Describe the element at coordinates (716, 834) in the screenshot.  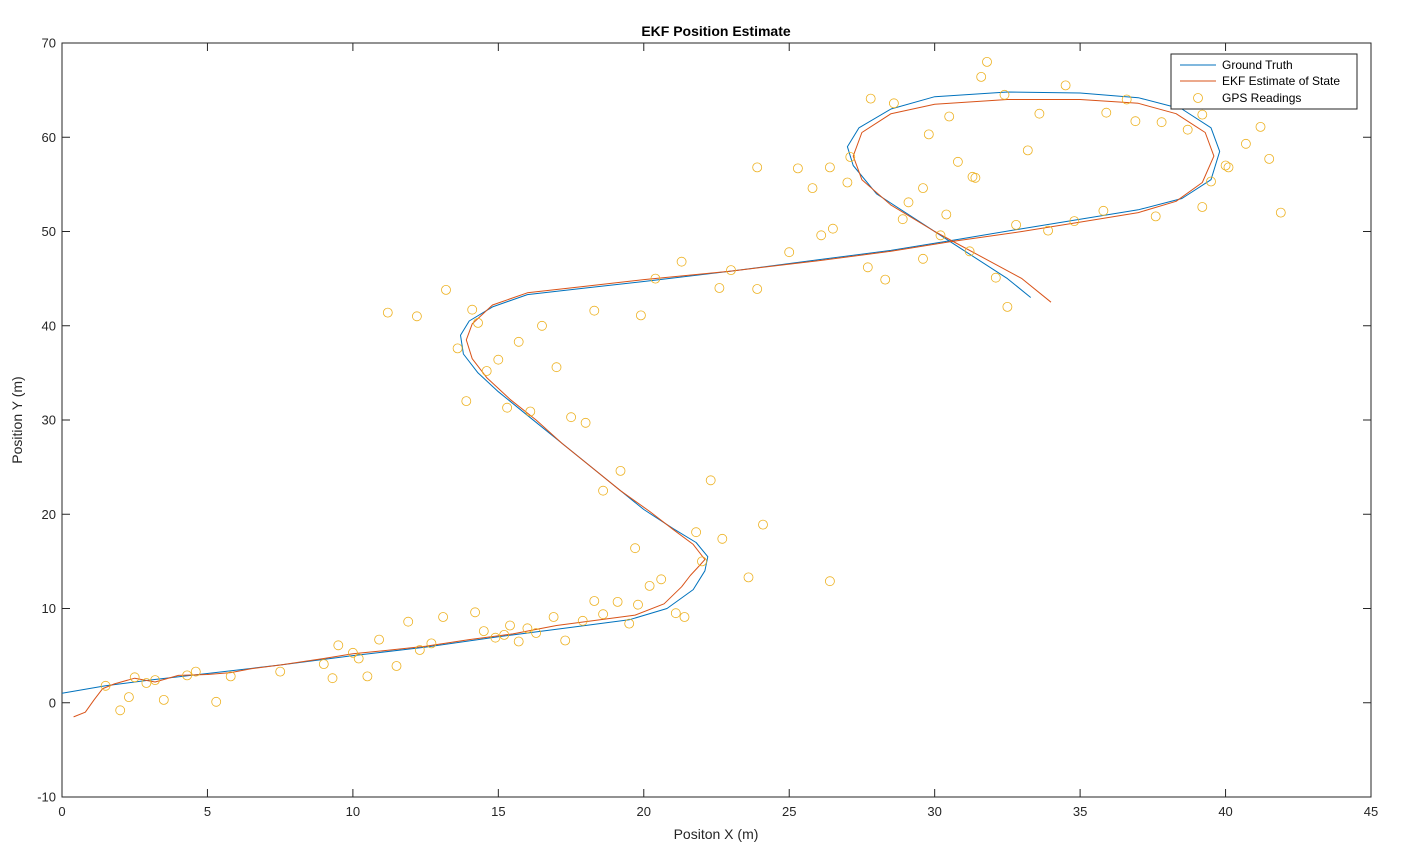
I see `x-axis-label: Positon X (m)` at that location.